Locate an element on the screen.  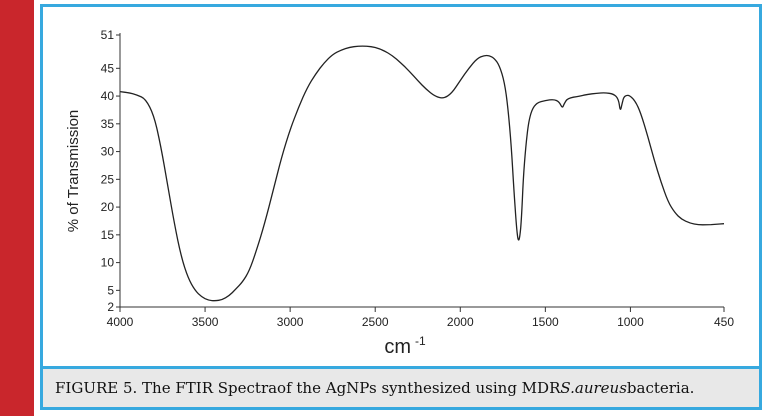
x-tick-label: 2500 is located at coordinates (375, 322).